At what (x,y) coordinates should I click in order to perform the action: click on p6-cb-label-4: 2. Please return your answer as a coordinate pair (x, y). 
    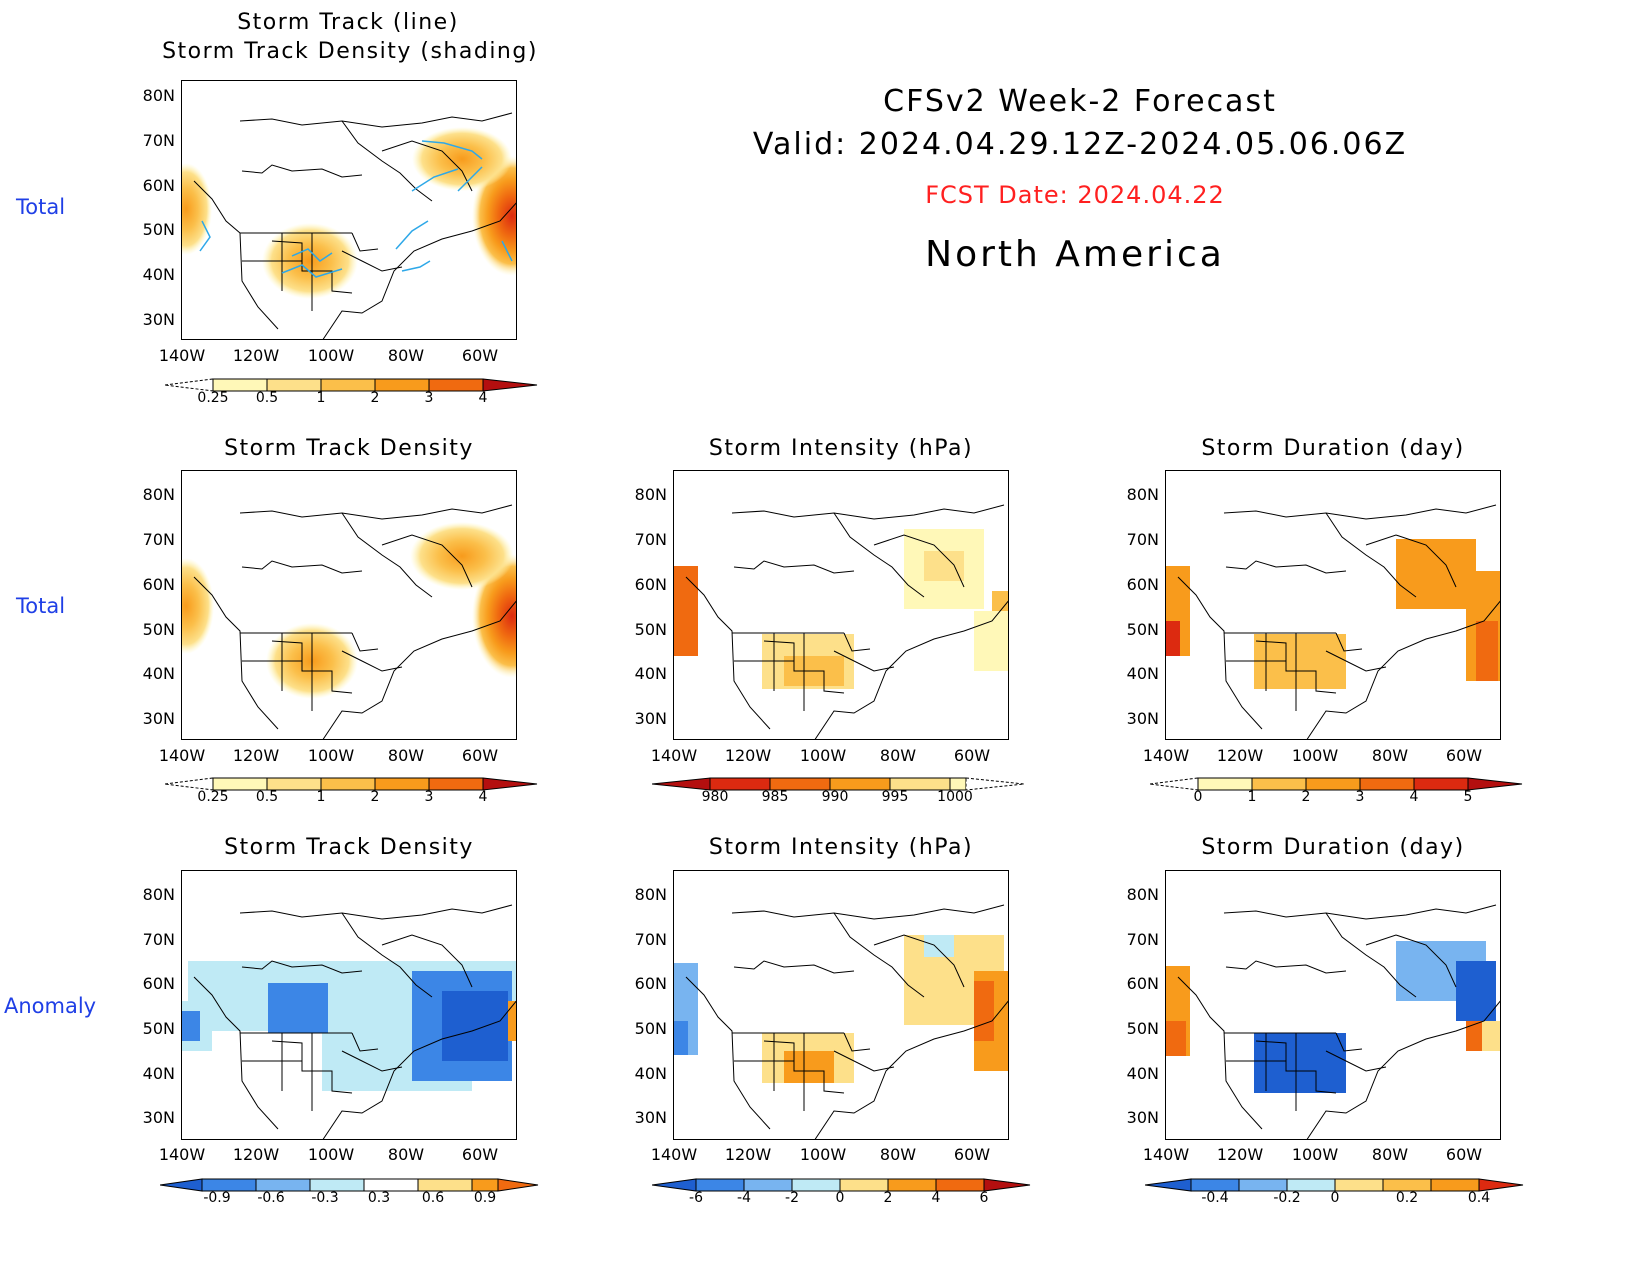
    Looking at the image, I should click on (888, 1198).